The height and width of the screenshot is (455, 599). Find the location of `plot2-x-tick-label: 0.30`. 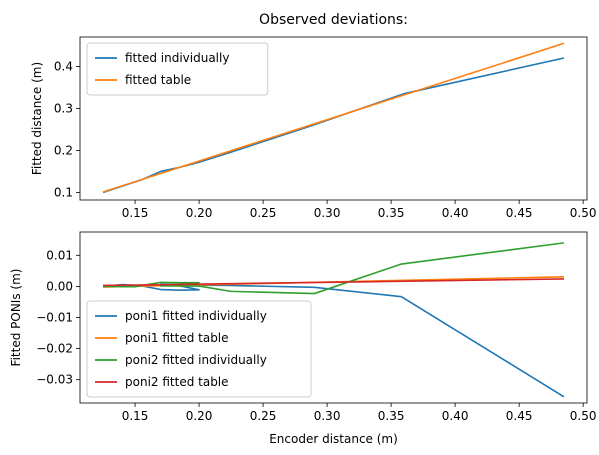

plot2-x-tick-label: 0.30 is located at coordinates (327, 416).